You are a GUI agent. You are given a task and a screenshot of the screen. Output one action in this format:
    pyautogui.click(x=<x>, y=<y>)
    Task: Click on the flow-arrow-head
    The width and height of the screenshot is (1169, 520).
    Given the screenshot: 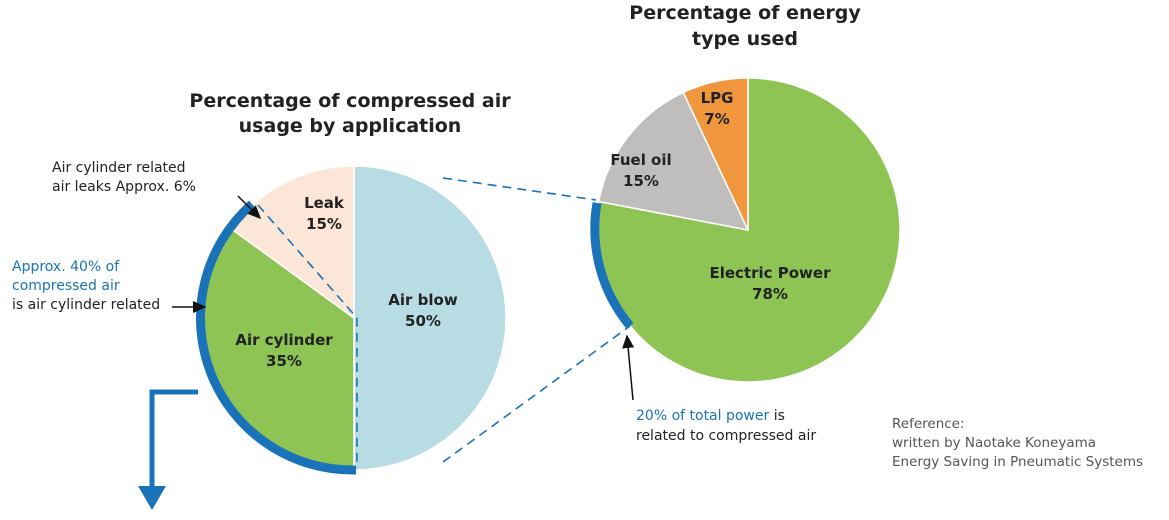 What is the action you would take?
    pyautogui.click(x=152, y=498)
    